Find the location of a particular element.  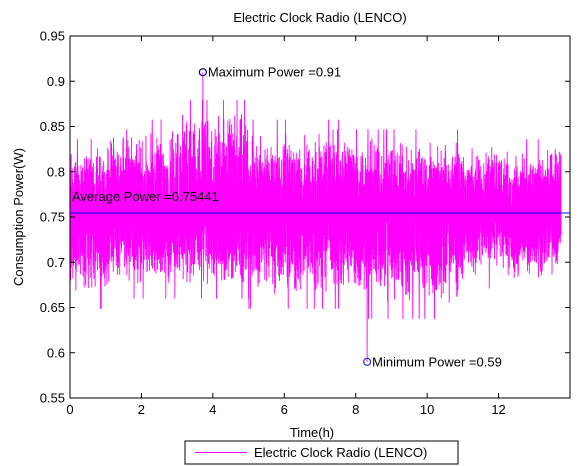

x-tick-label: 12 is located at coordinates (498, 409).